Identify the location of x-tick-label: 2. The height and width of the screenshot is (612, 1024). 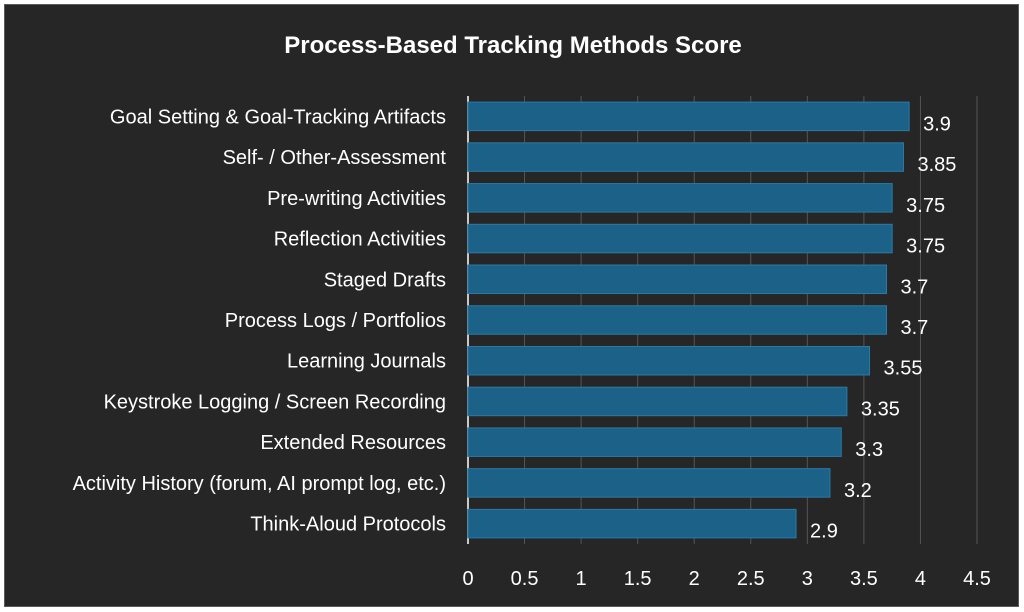
(694, 579).